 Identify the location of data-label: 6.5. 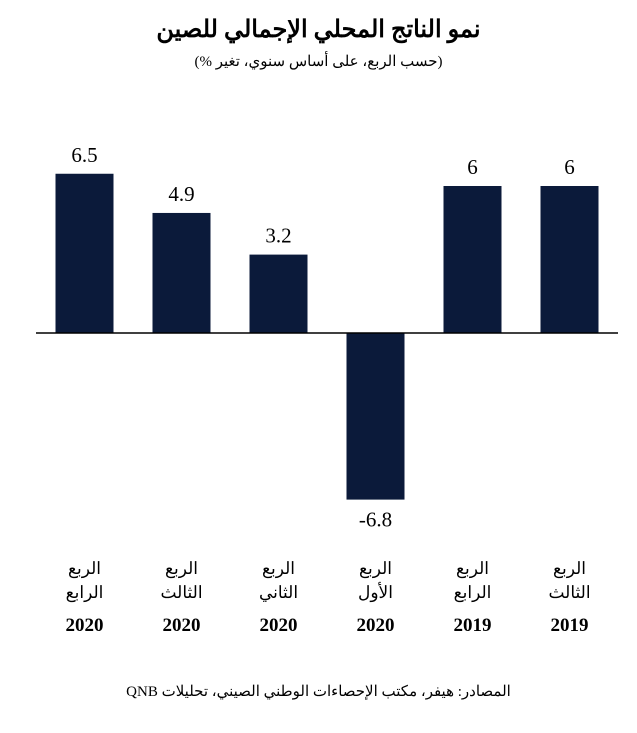
(84, 155).